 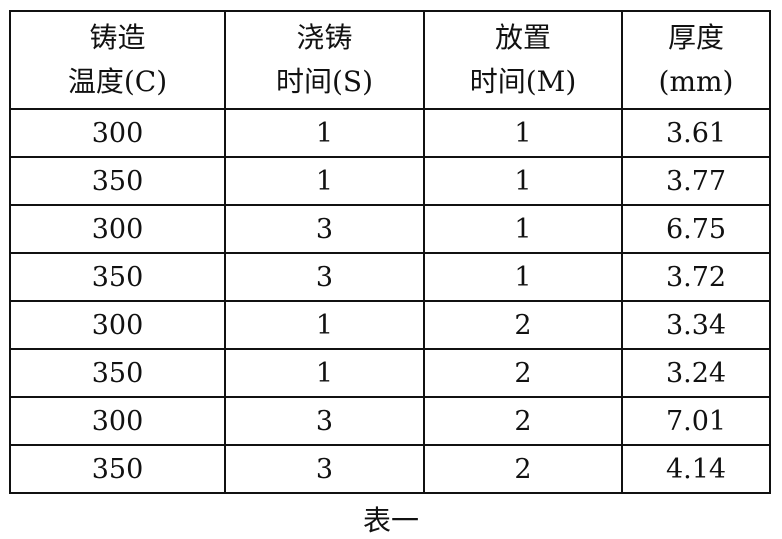 What do you see at coordinates (522, 37) in the screenshot?
I see `header-line: 放置` at bounding box center [522, 37].